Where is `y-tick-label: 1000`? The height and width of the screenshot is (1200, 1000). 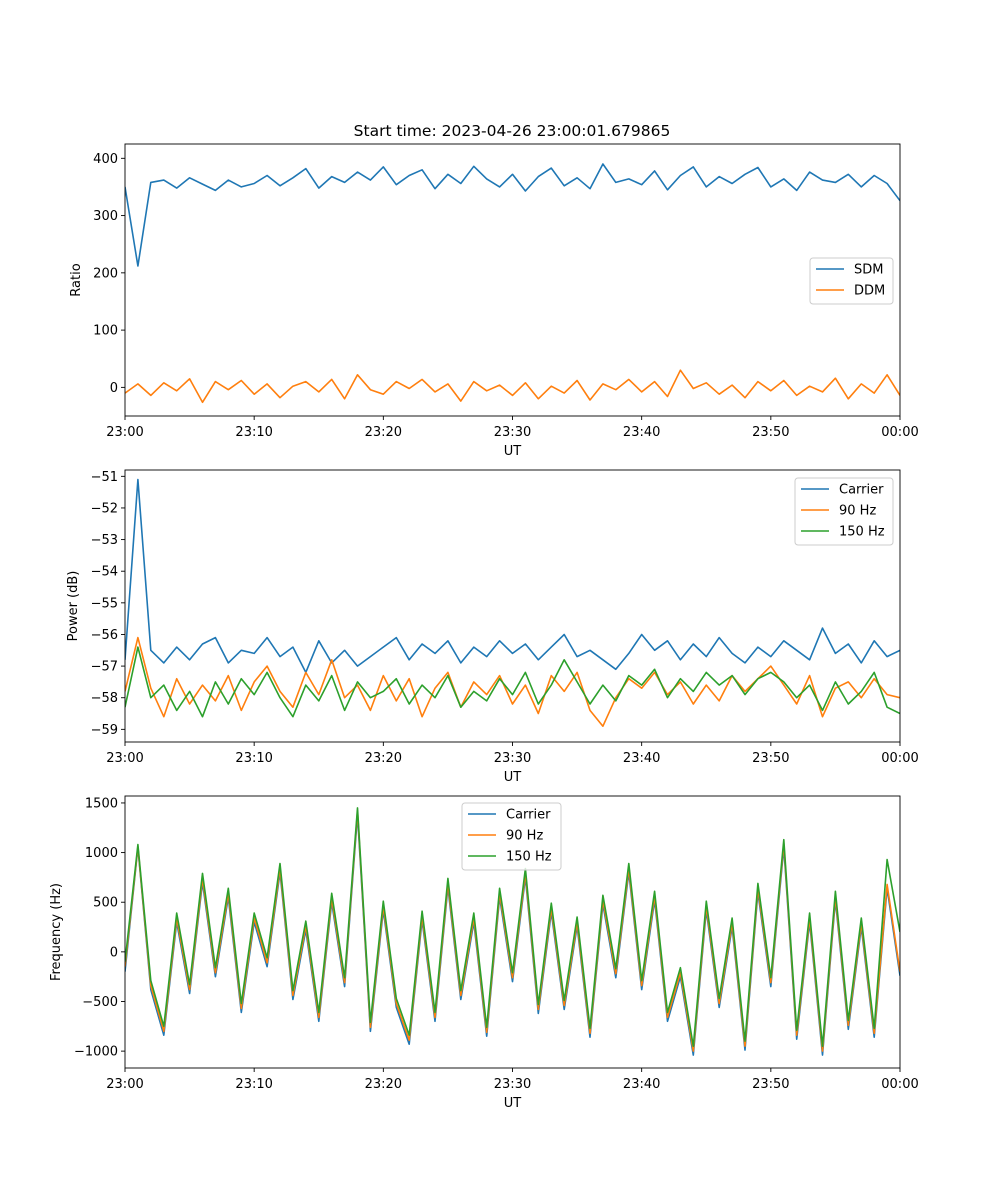 y-tick-label: 1000 is located at coordinates (101, 853).